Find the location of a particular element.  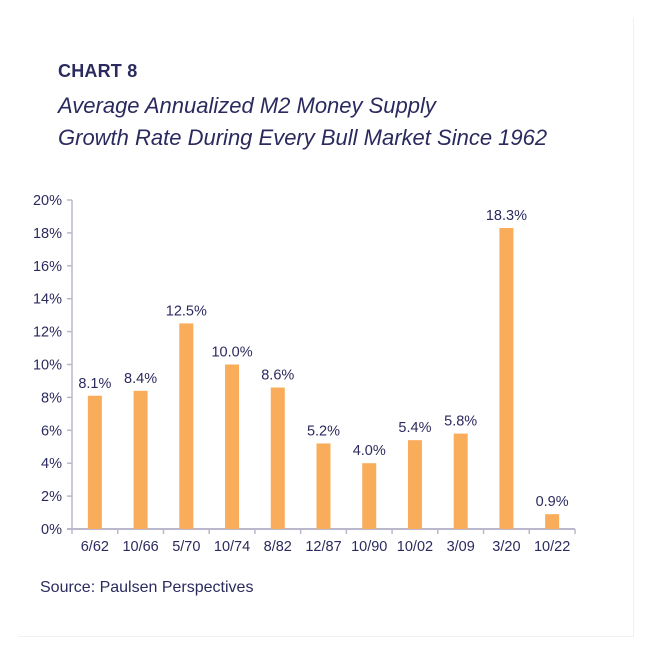

y-tick-label: 14% is located at coordinates (47, 300).